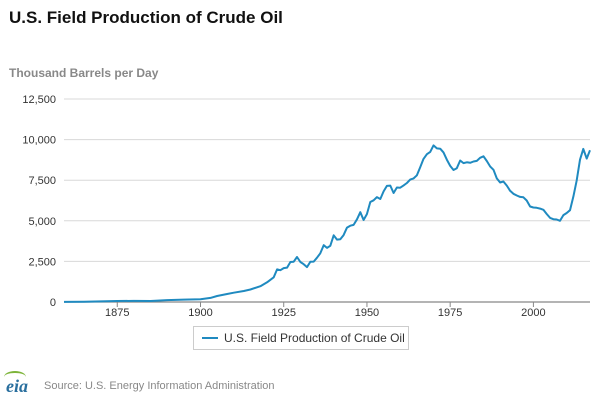 Image resolution: width=600 pixels, height=400 pixels. What do you see at coordinates (283, 313) in the screenshot?
I see `x-tick-label: 1925` at bounding box center [283, 313].